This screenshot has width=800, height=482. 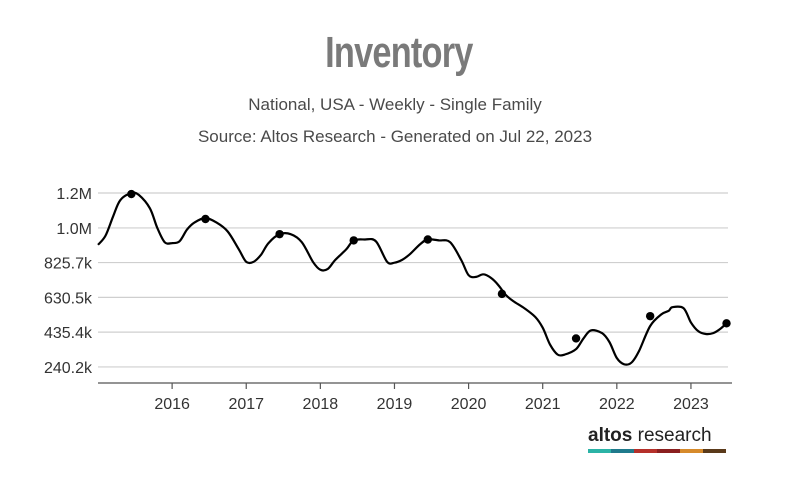 I want to click on x-tick-label: 2020, so click(x=469, y=404).